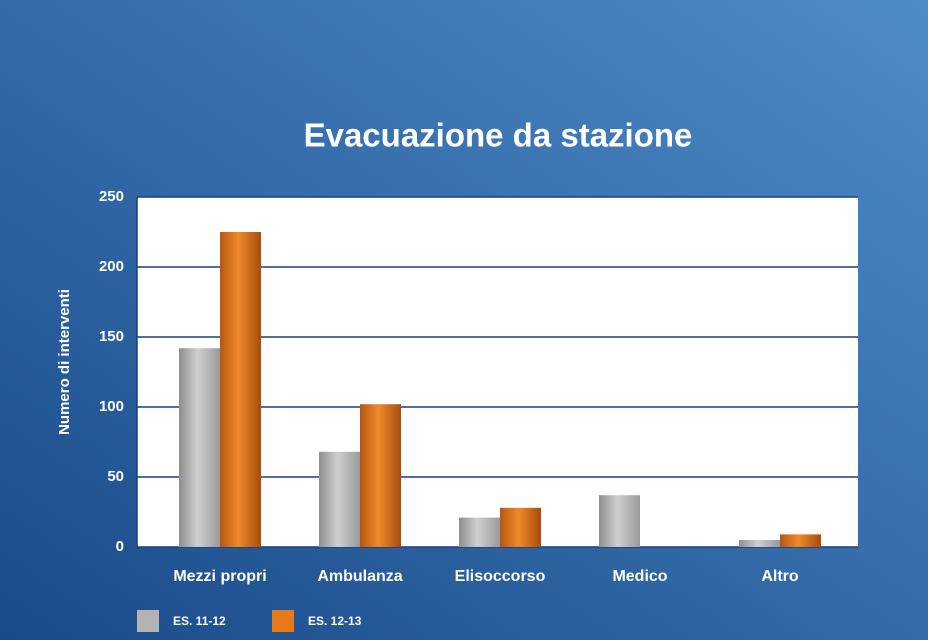 This screenshot has height=640, width=928. Describe the element at coordinates (500, 576) in the screenshot. I see `x-tick-label: Elisoccorso` at that location.